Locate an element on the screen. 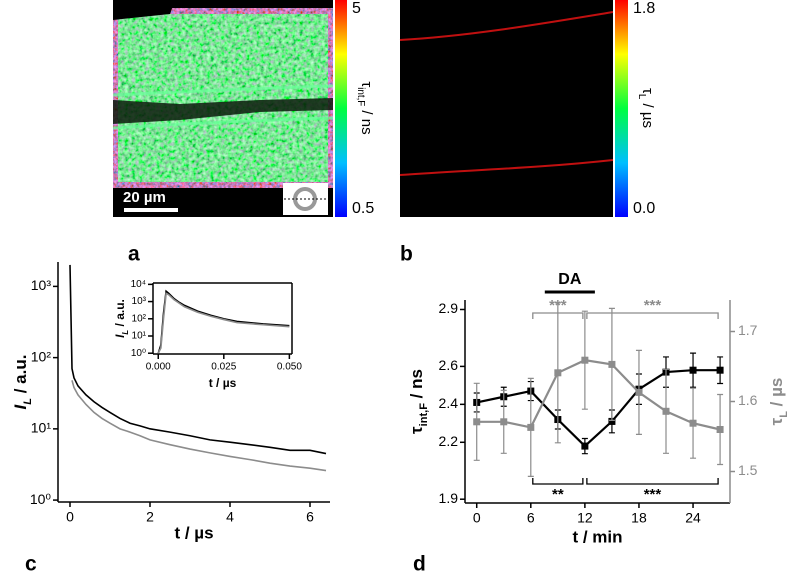 This screenshot has width=787, height=573. colorbar-label-unit: / ns is located at coordinates (366, 120).